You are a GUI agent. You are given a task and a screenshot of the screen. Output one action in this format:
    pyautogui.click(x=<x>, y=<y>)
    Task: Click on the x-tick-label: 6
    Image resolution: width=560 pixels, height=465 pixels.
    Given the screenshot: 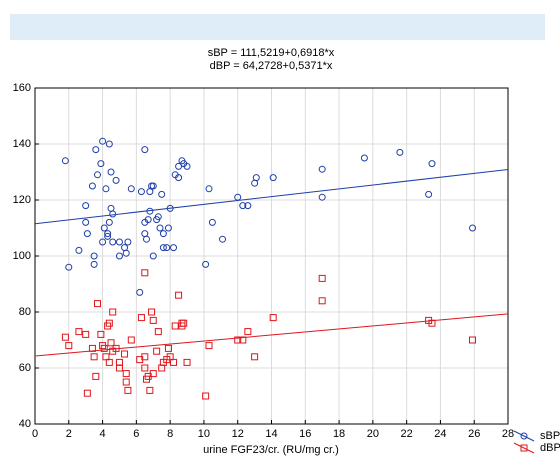 What is the action you would take?
    pyautogui.click(x=136, y=434)
    